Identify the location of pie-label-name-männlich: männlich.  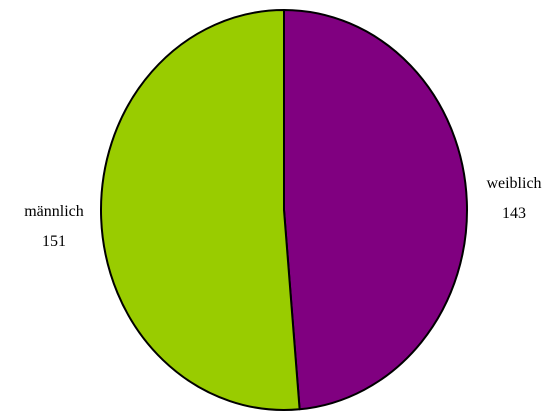
(54, 211).